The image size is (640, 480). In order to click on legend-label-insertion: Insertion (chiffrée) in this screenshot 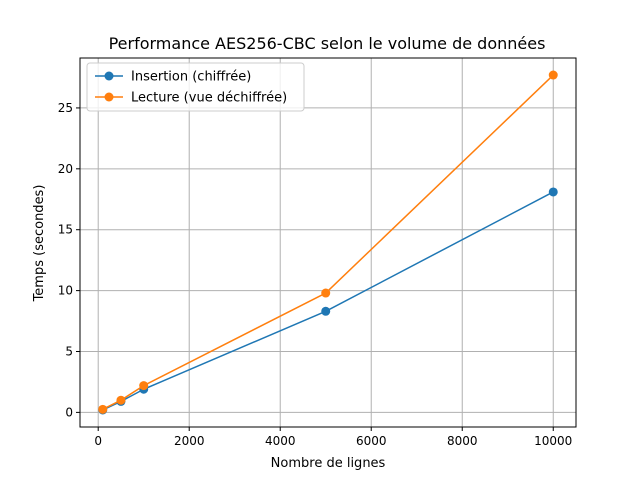, I will do `click(191, 77)`.